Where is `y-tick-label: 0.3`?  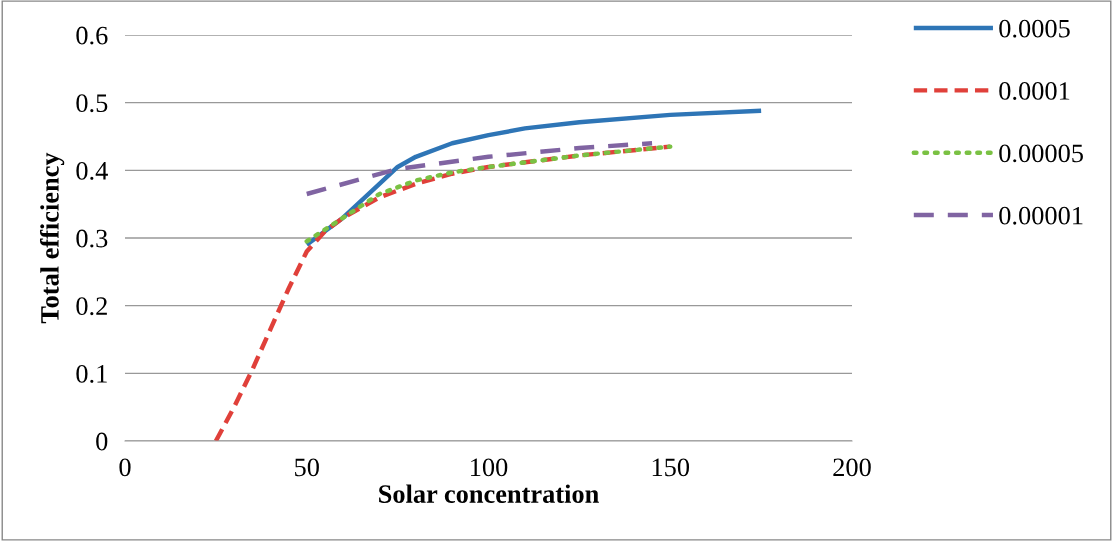 y-tick-label: 0.3 is located at coordinates (92, 238).